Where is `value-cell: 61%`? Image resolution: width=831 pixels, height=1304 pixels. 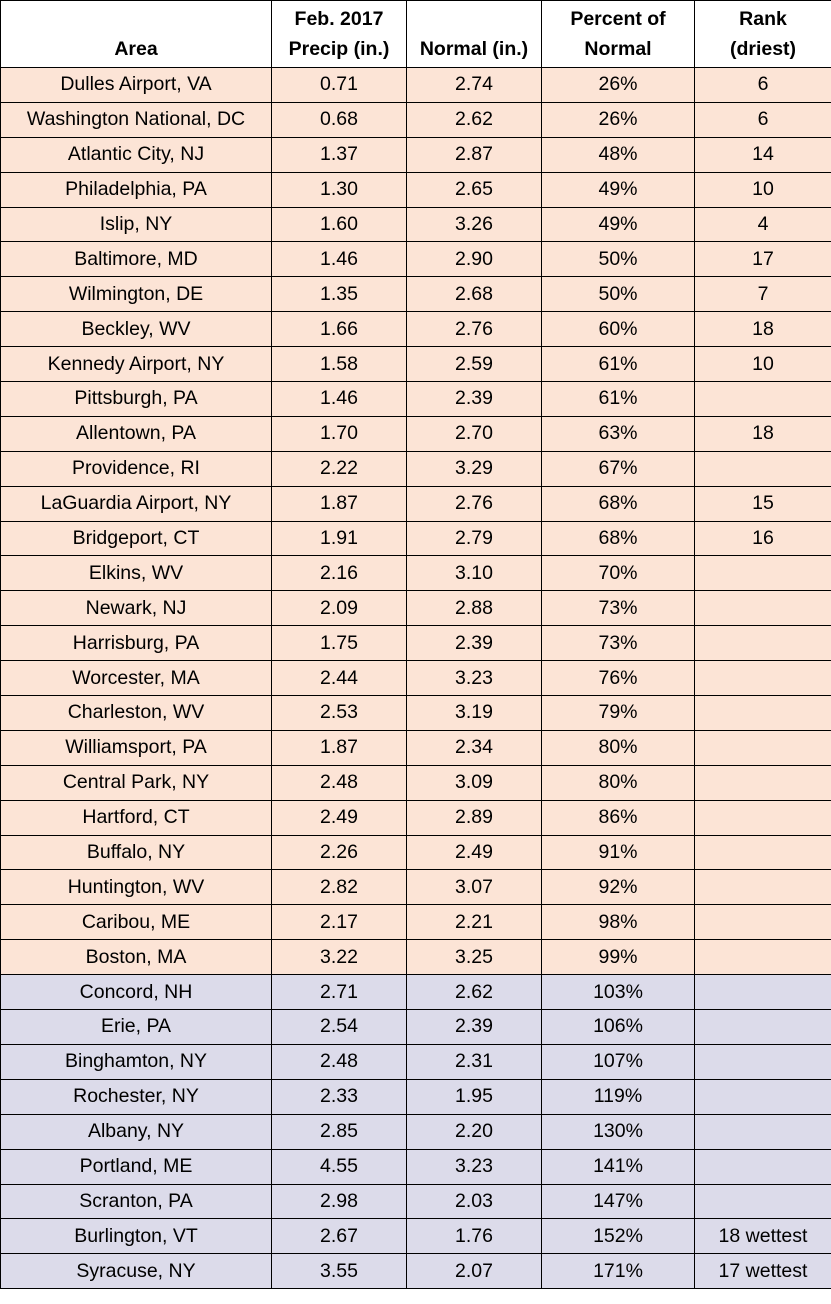 value-cell: 61% is located at coordinates (618, 364).